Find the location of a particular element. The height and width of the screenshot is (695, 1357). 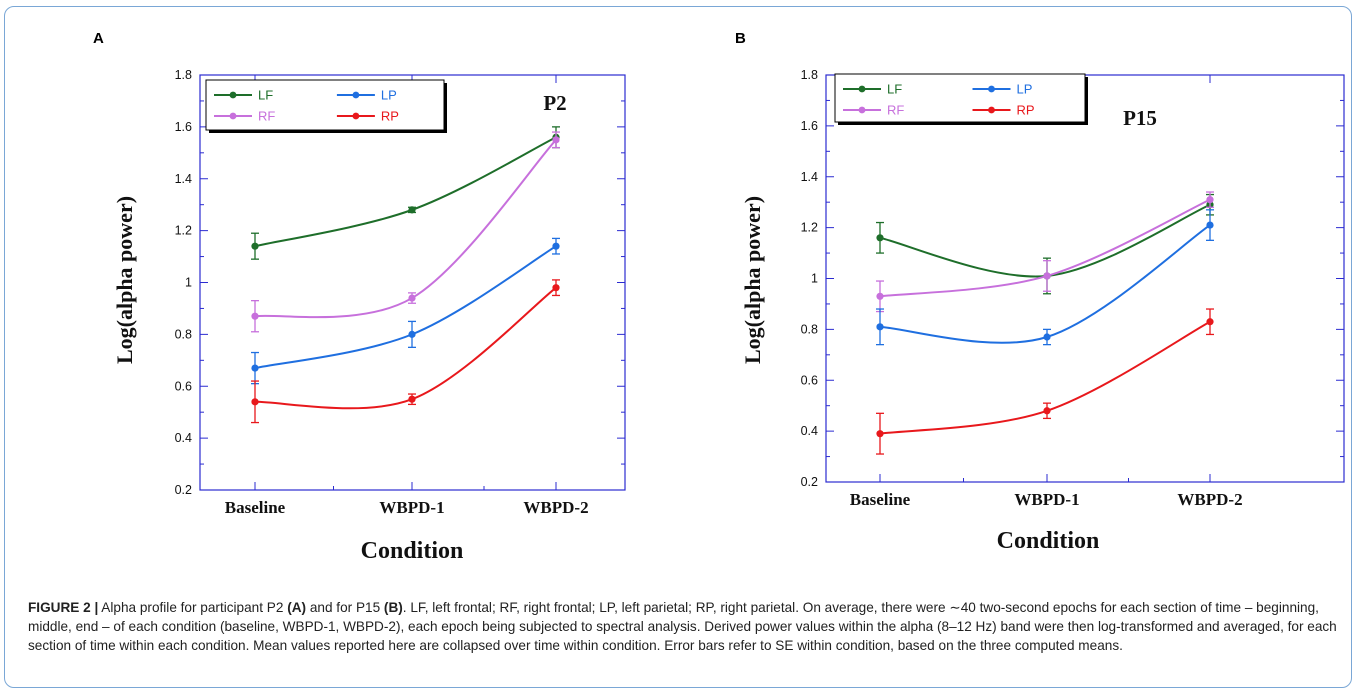

caption-bold-a: (A) is located at coordinates (297, 607).